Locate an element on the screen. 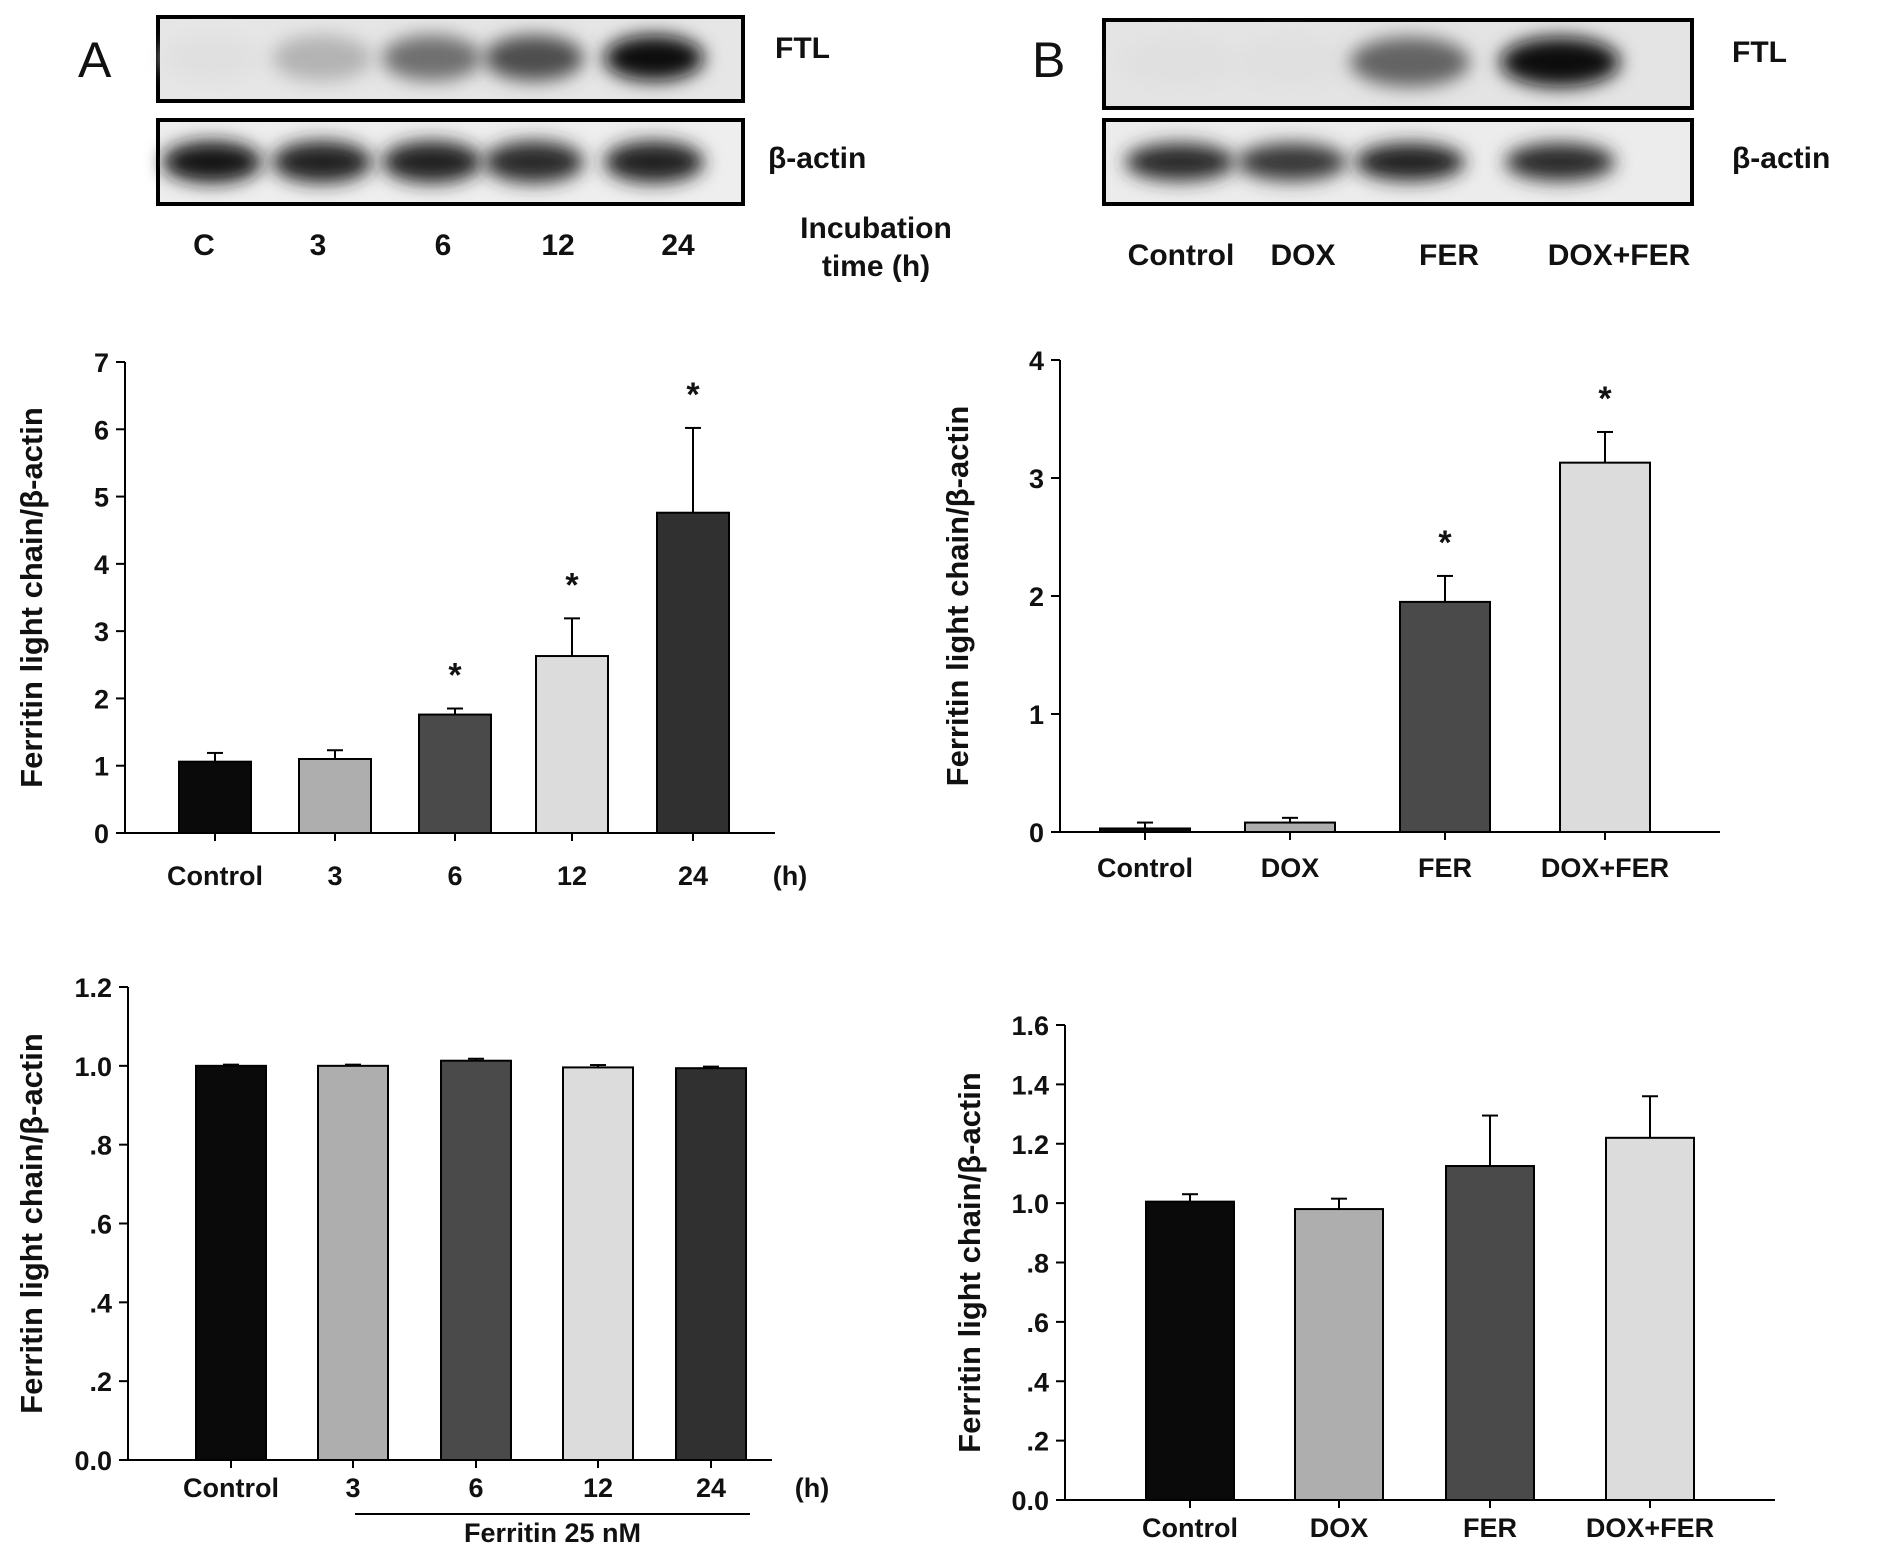 The image size is (1890, 1550). blot-a-ftl-bands is located at coordinates (433, 58).